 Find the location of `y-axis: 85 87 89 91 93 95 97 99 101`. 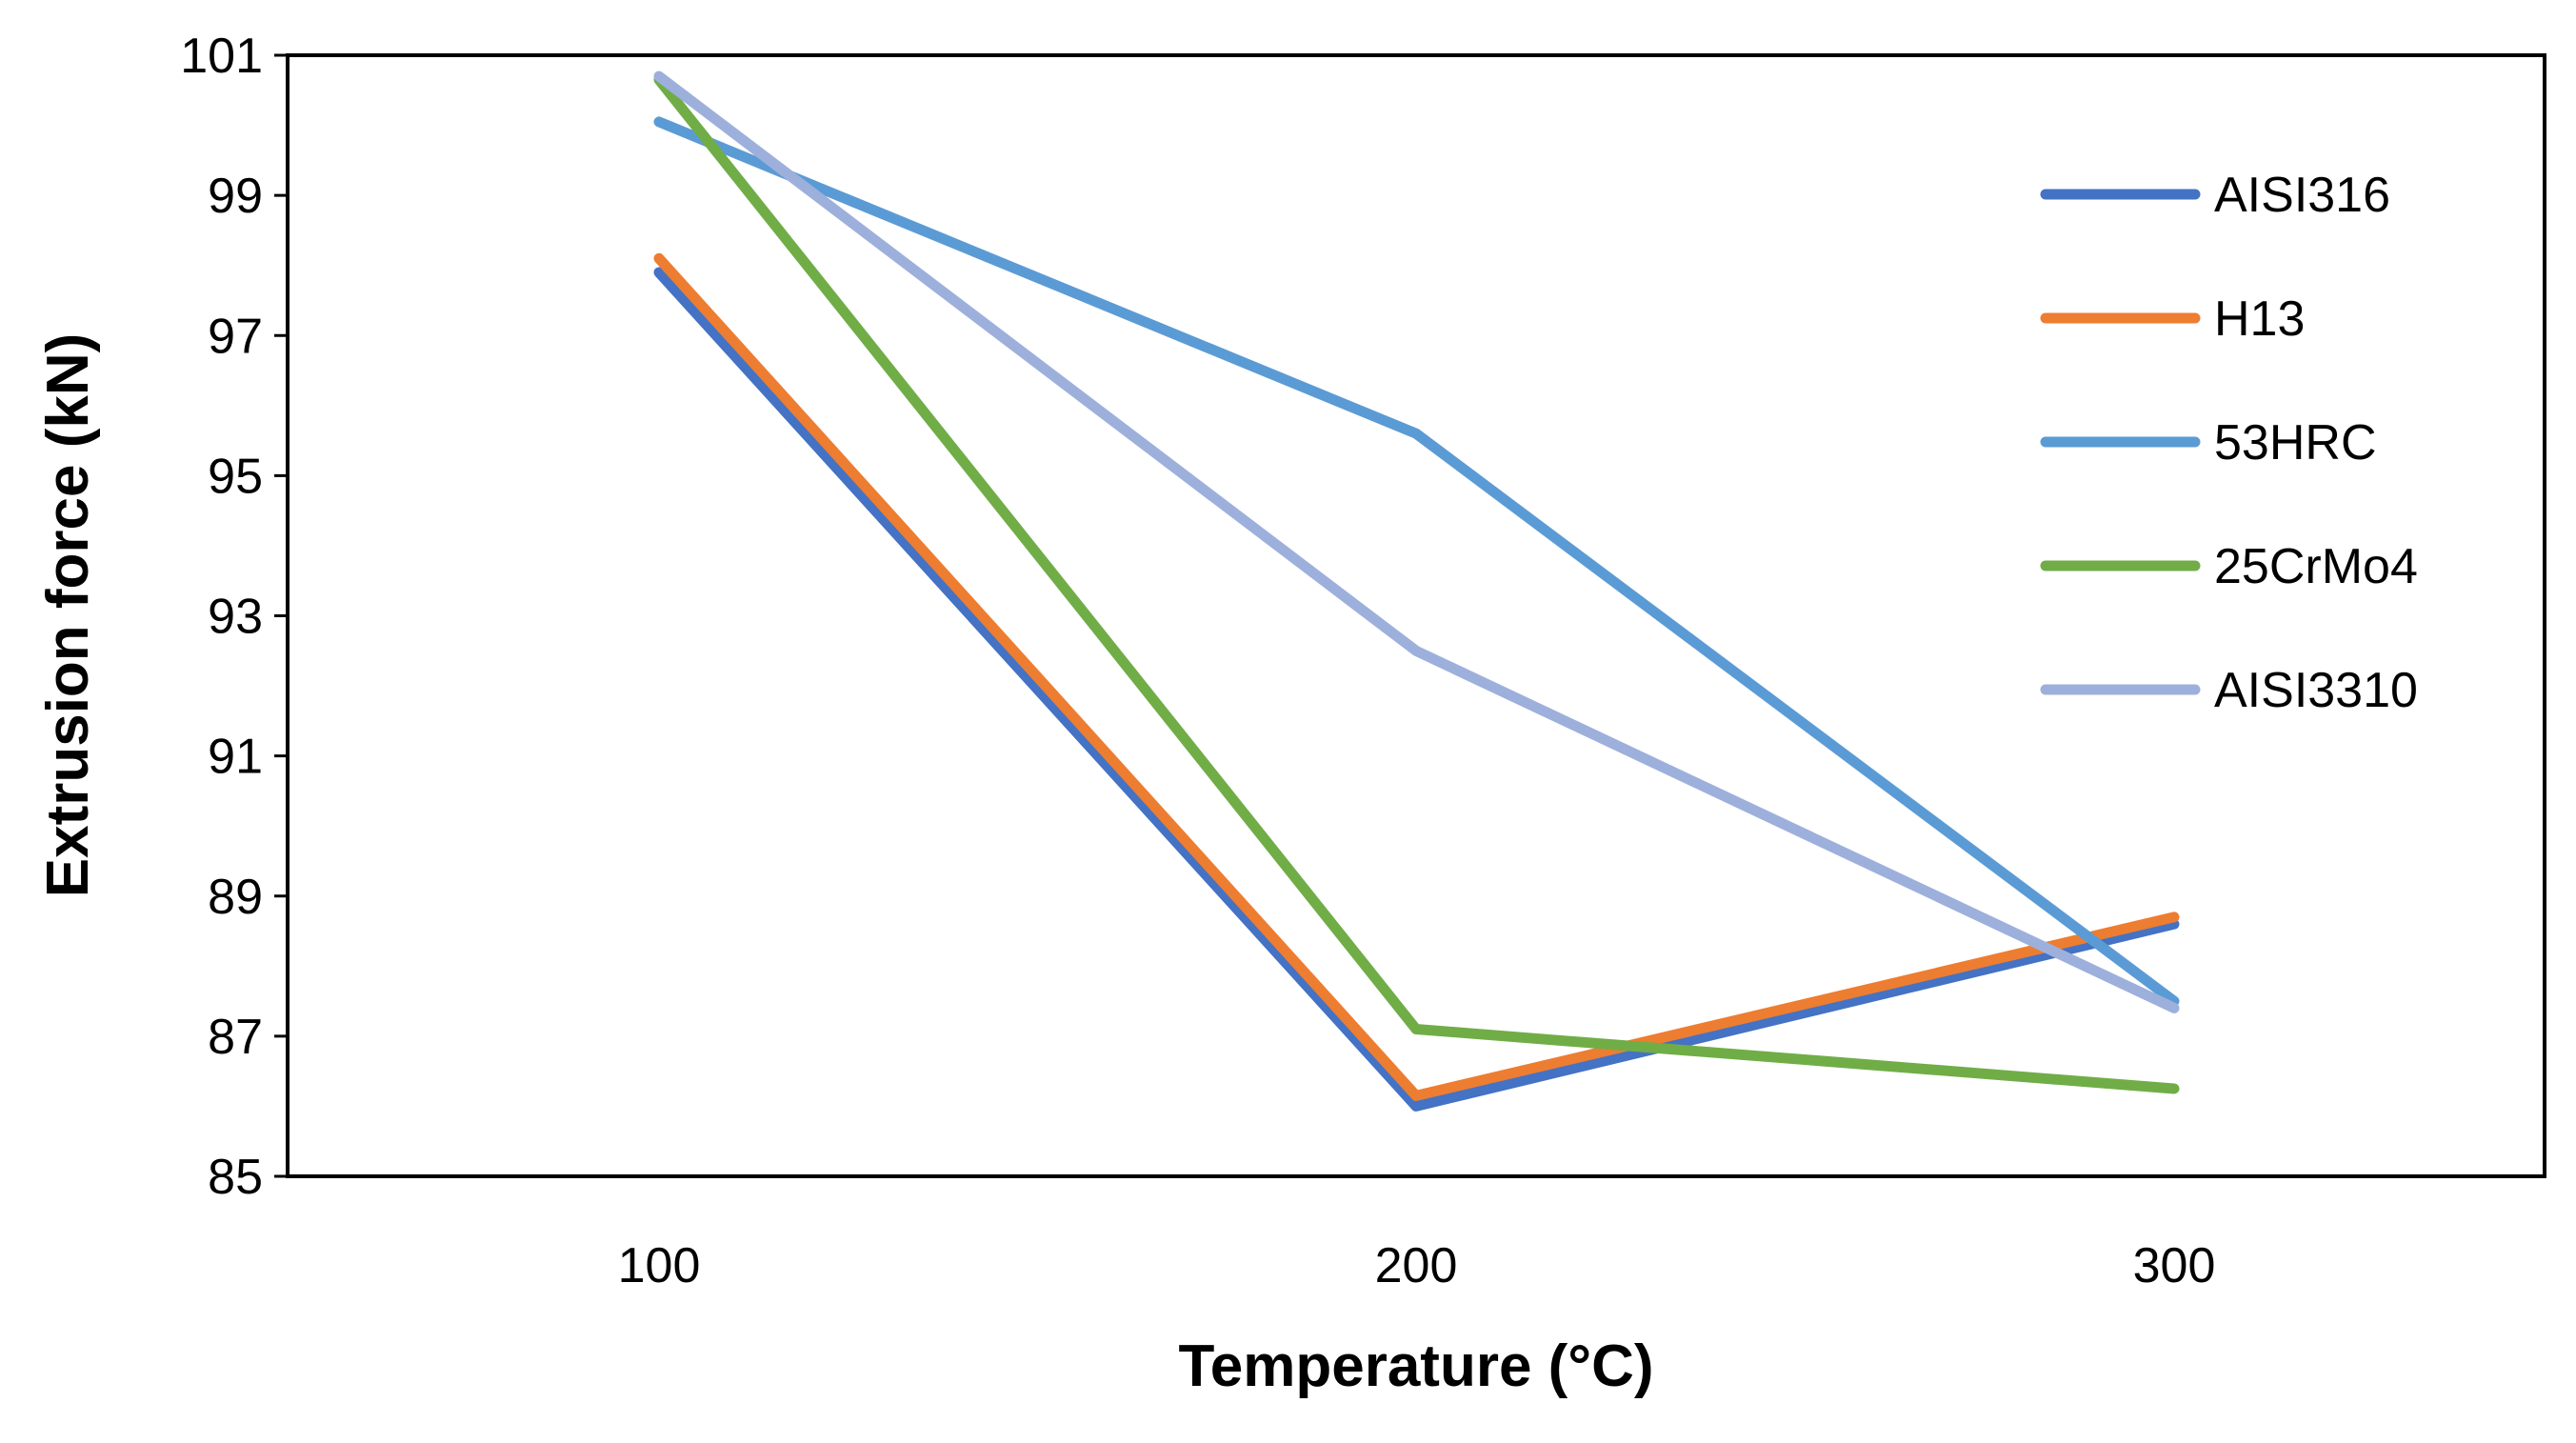

y-axis: 85 87 89 91 93 95 97 99 101 is located at coordinates (234, 617).